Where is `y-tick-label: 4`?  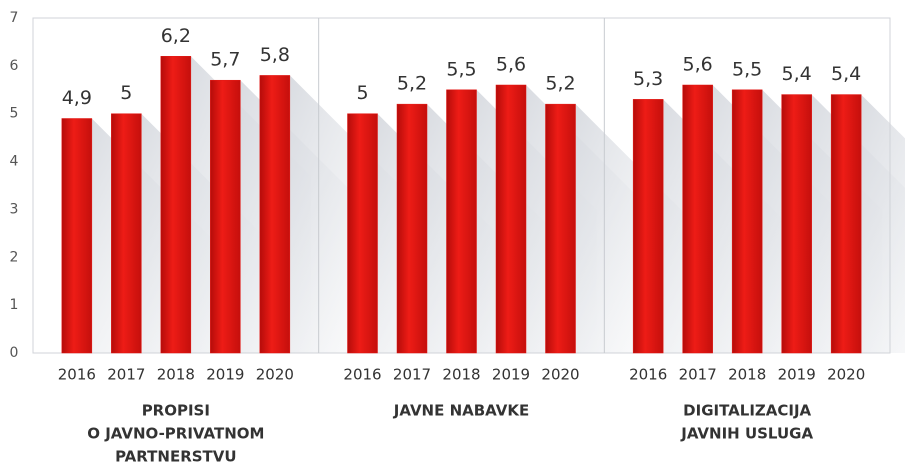 y-tick-label: 4 is located at coordinates (14, 162).